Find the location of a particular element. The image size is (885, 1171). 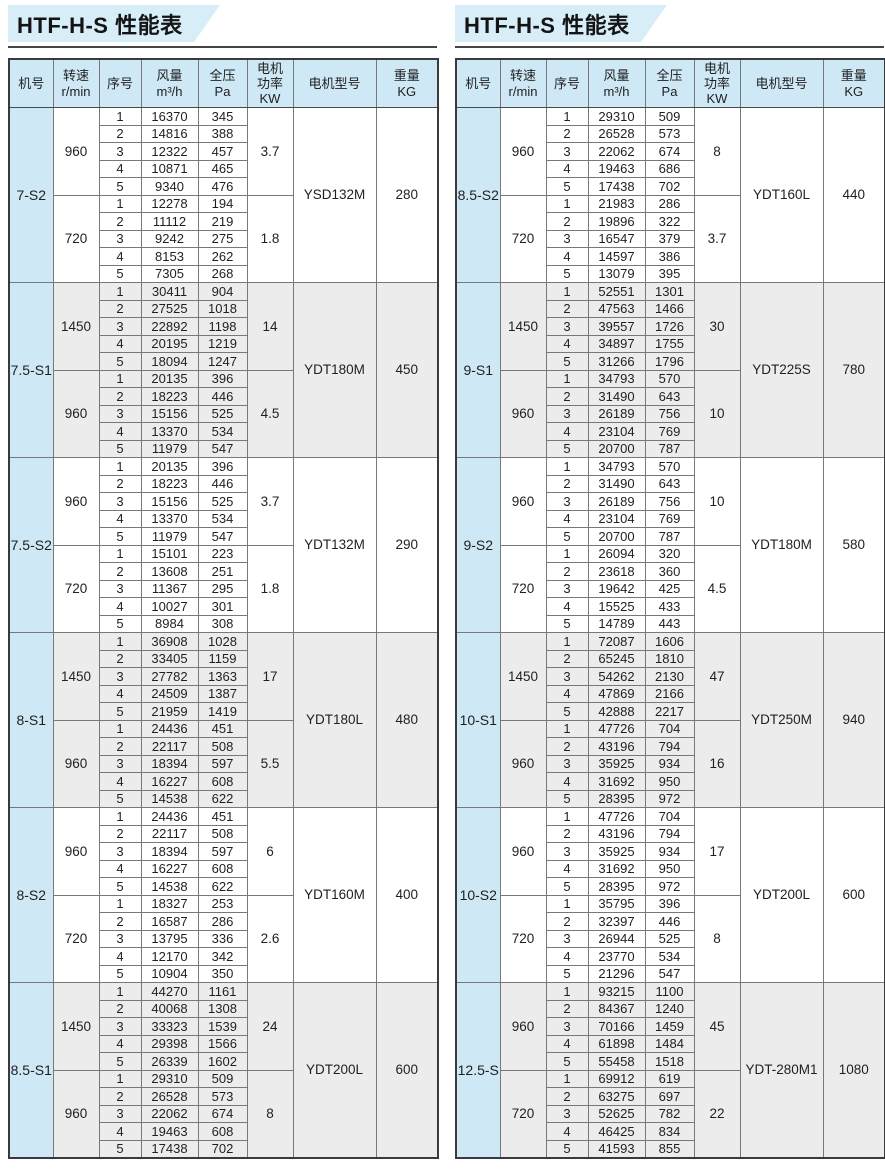

flow-cell: 15101 is located at coordinates (169, 553).